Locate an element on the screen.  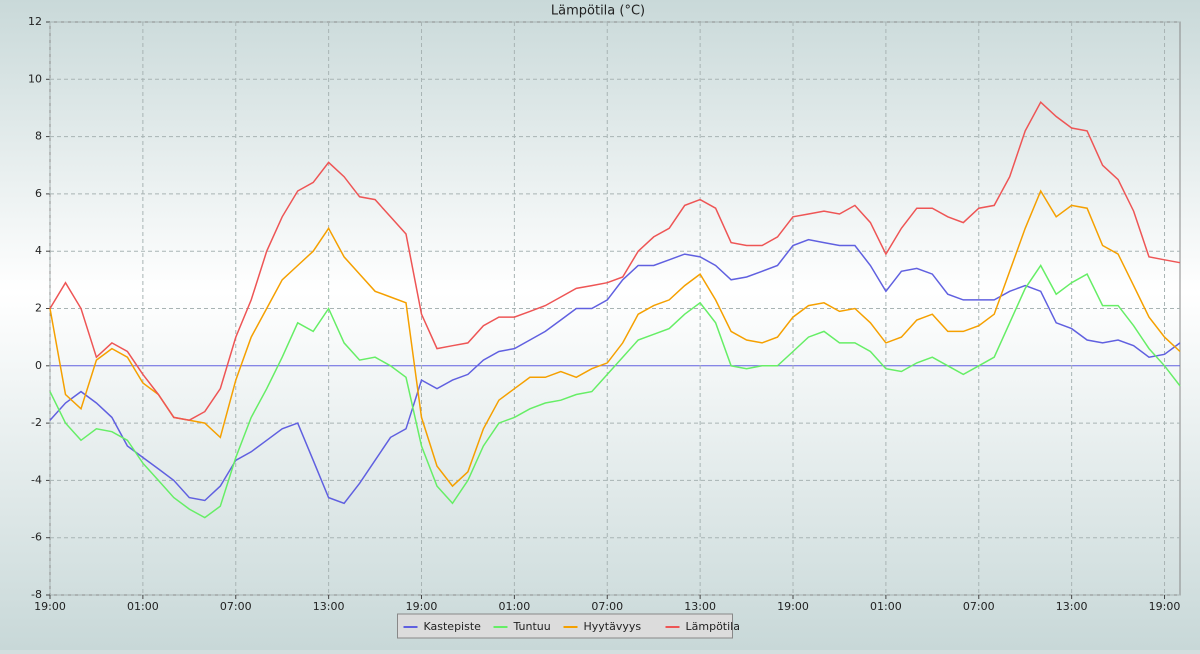
y-tick-label: 0 is located at coordinates (38, 365).